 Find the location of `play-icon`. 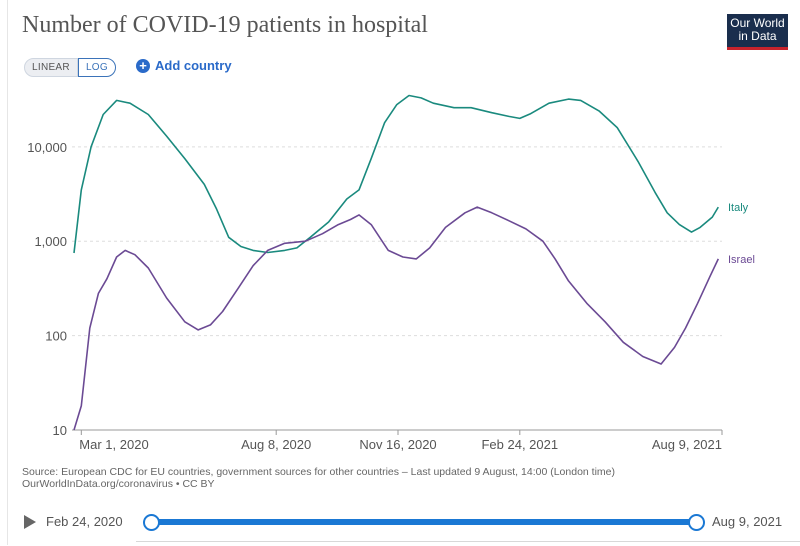

play-icon is located at coordinates (30, 522).